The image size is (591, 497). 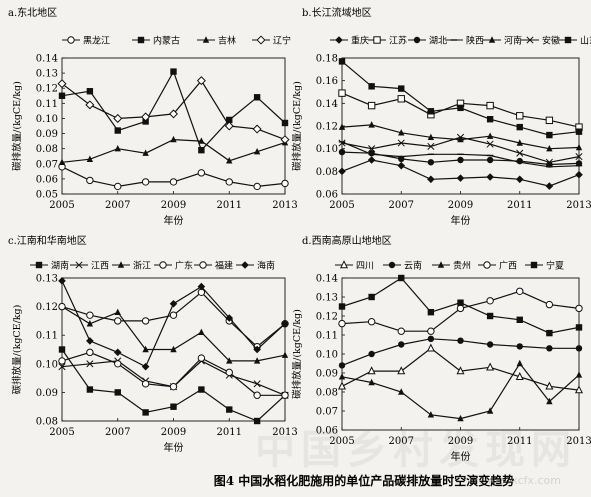 What do you see at coordinates (327, 149) in the screenshot?
I see `y-tick-label: 0.10` at bounding box center [327, 149].